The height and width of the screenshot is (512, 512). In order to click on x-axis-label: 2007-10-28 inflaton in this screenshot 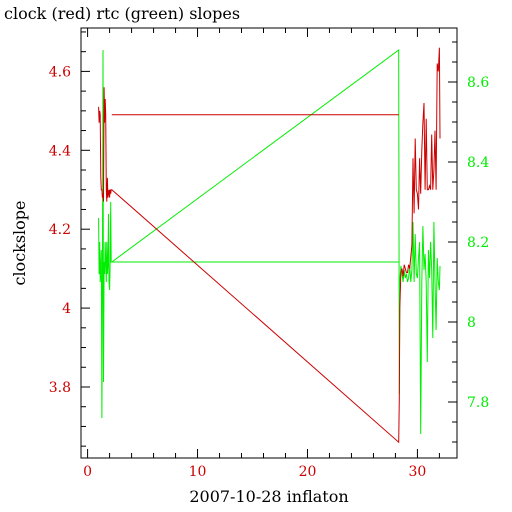, I will do `click(268, 496)`.